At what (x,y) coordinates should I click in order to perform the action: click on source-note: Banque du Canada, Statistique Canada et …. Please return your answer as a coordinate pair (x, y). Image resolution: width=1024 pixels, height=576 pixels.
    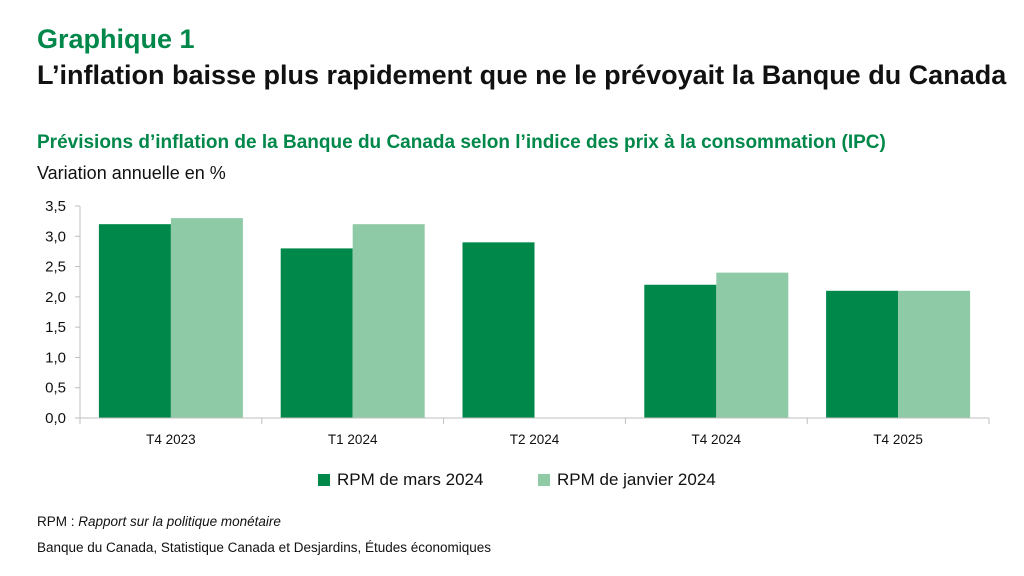
    Looking at the image, I should click on (264, 547).